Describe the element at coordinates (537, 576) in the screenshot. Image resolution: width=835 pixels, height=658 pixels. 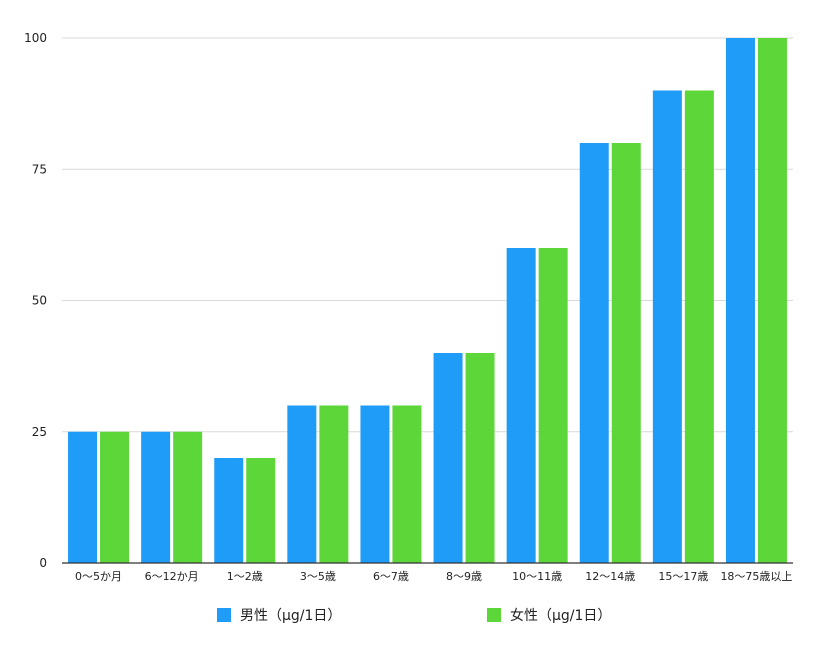
I see `x-category-label: 10〜11歳` at that location.